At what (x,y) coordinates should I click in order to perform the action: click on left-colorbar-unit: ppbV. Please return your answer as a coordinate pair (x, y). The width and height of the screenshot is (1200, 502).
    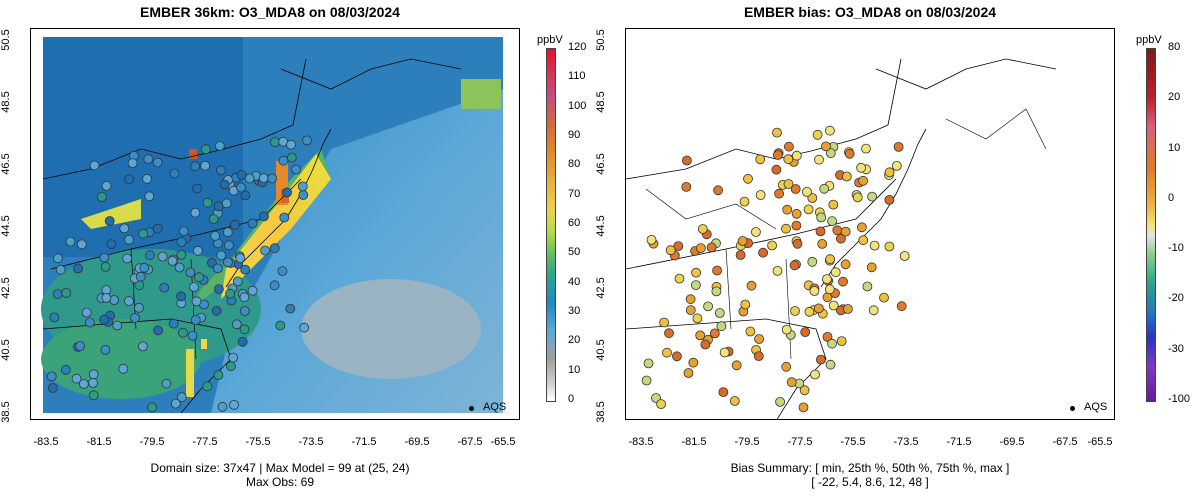
    Looking at the image, I should click on (550, 40).